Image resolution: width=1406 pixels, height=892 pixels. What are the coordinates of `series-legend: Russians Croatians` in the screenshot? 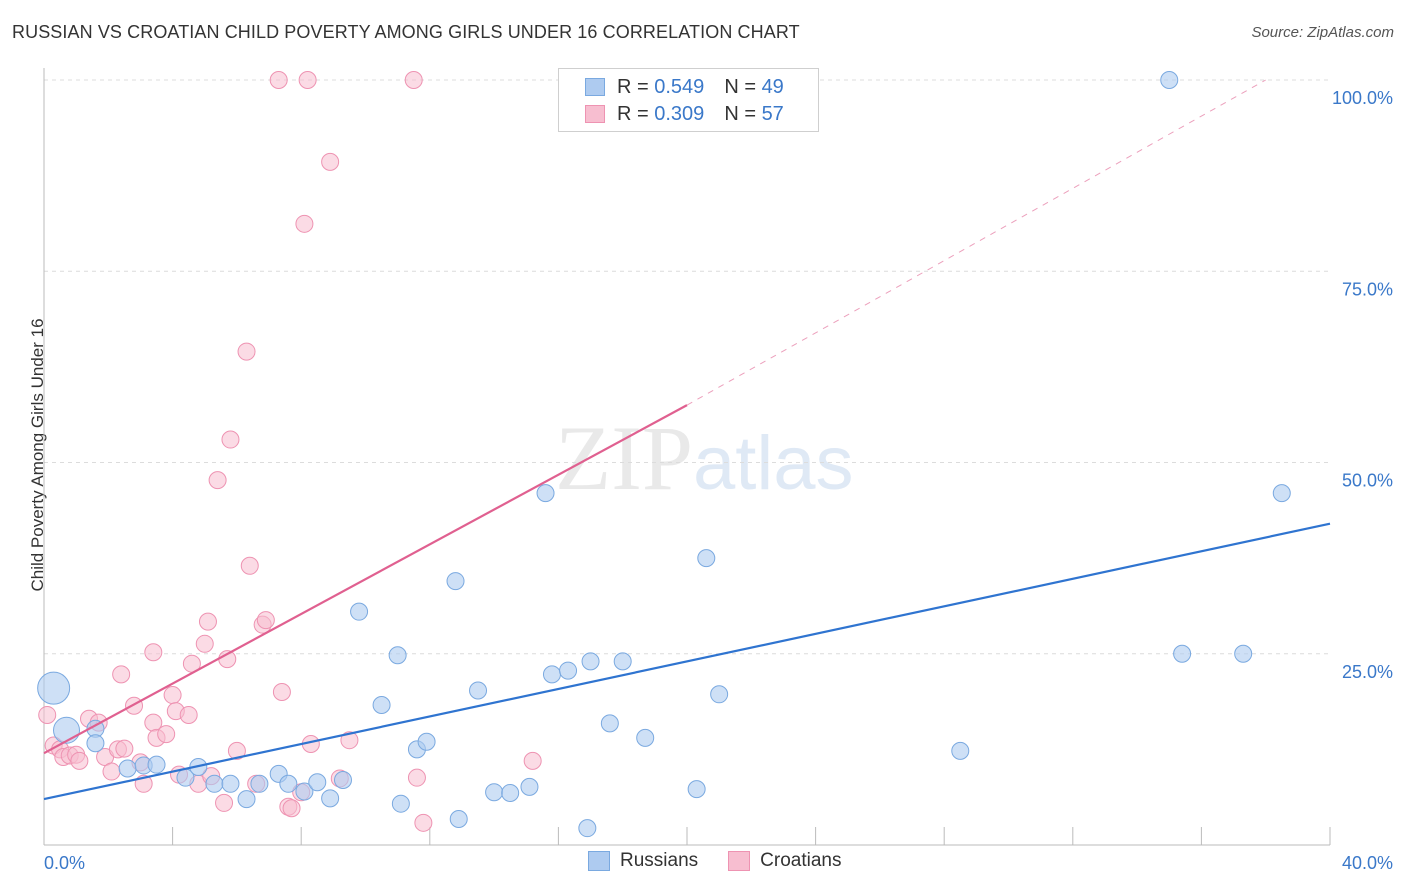 It's located at (729, 861).